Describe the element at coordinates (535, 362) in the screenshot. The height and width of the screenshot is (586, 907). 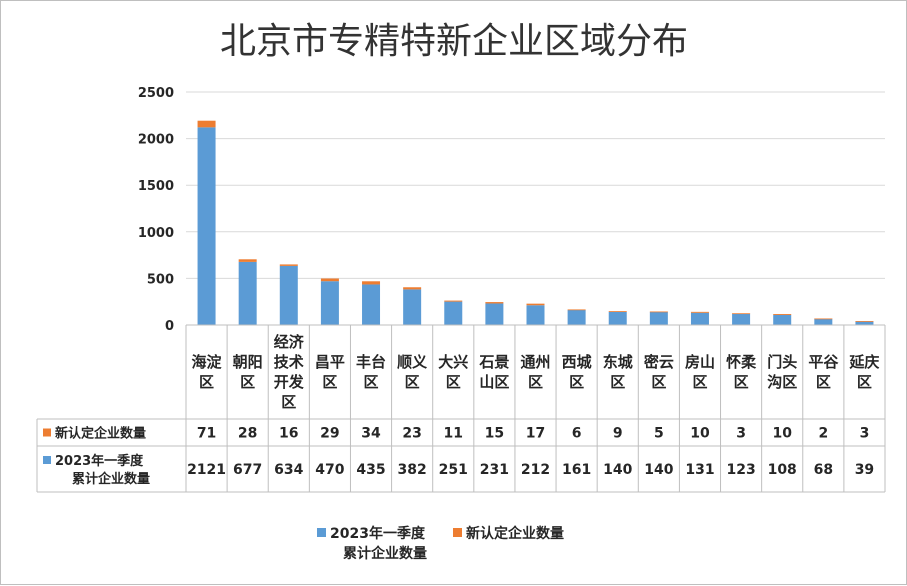
I see `category-label: 通州` at that location.